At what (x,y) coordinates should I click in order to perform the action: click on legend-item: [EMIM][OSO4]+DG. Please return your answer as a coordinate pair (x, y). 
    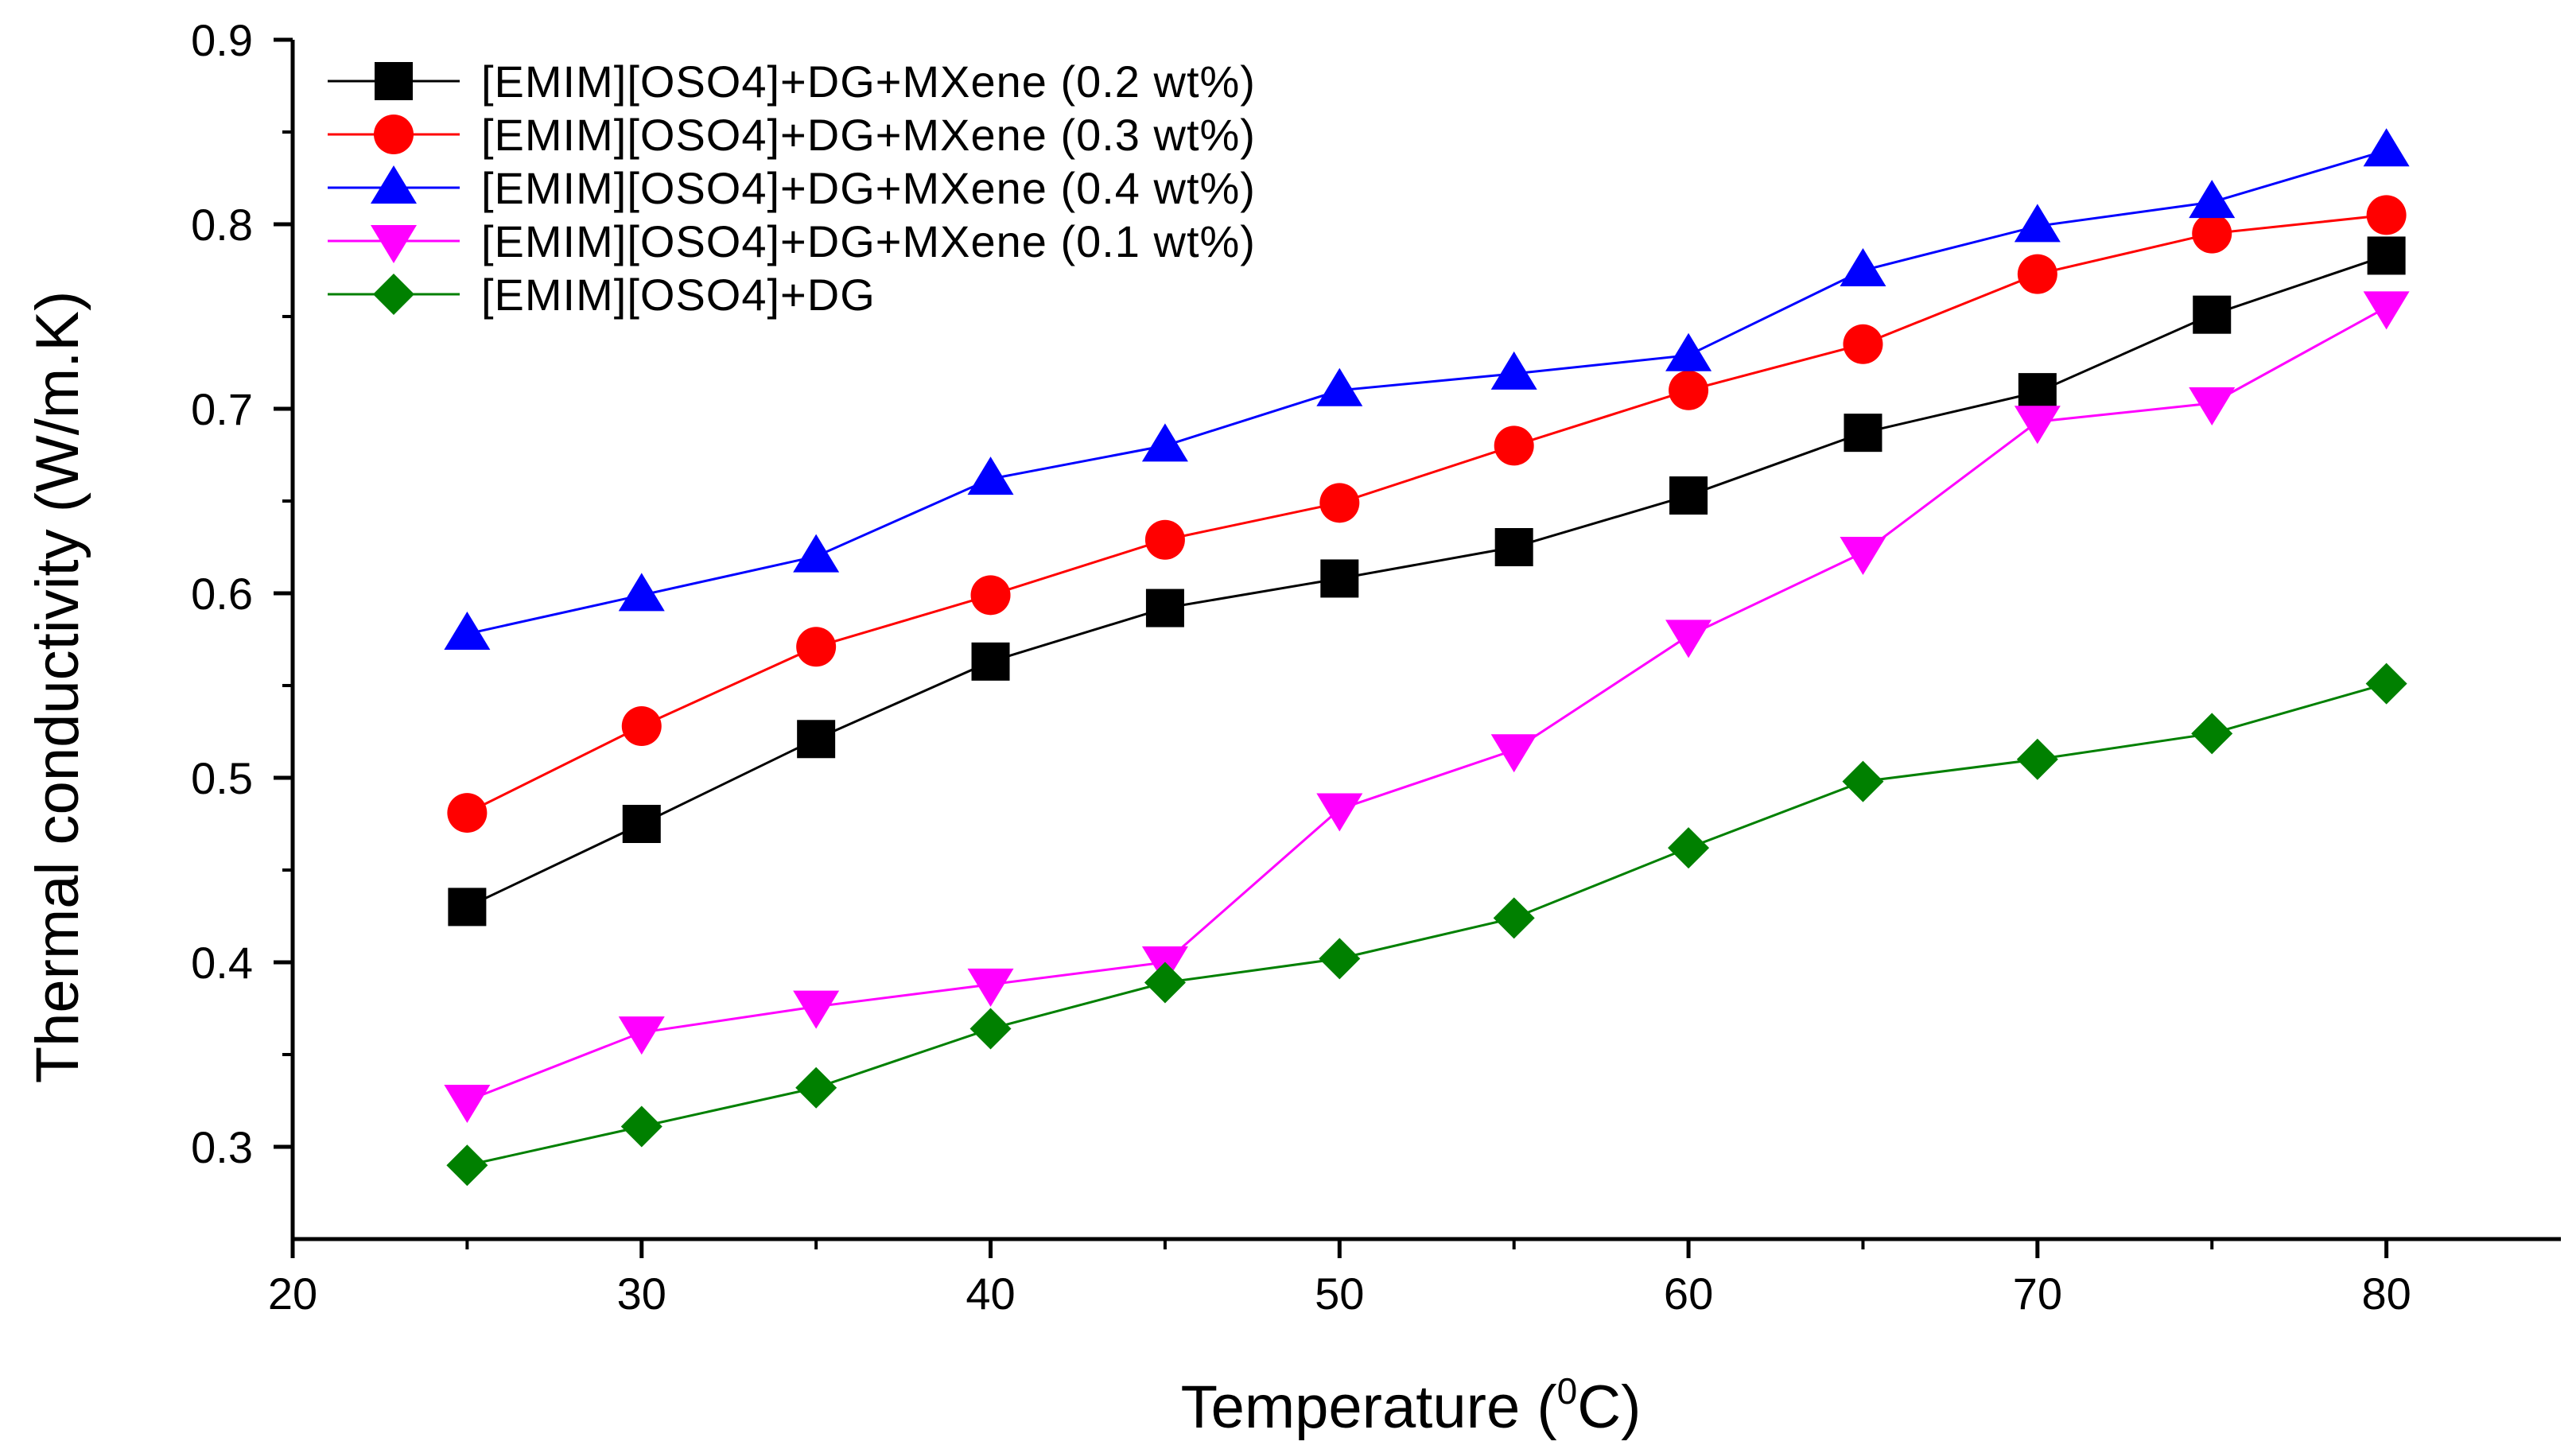
    Looking at the image, I should click on (602, 295).